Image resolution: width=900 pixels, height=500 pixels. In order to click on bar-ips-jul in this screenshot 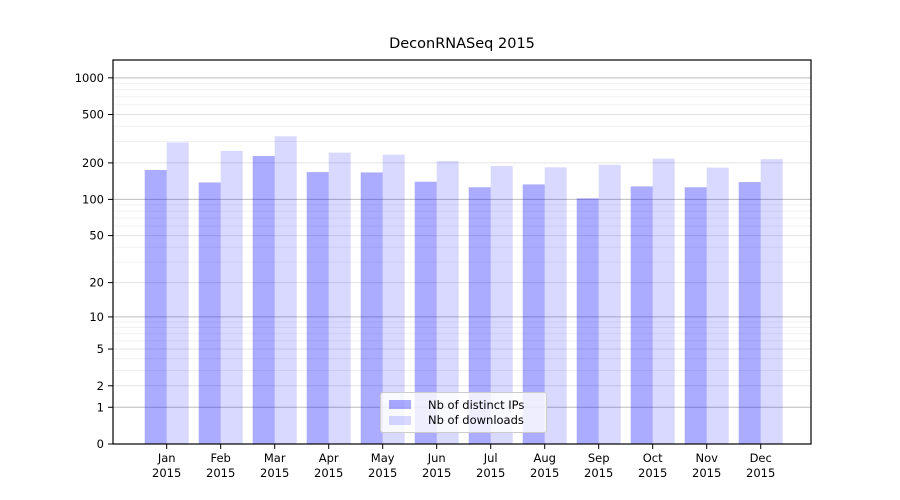, I will do `click(479, 316)`.